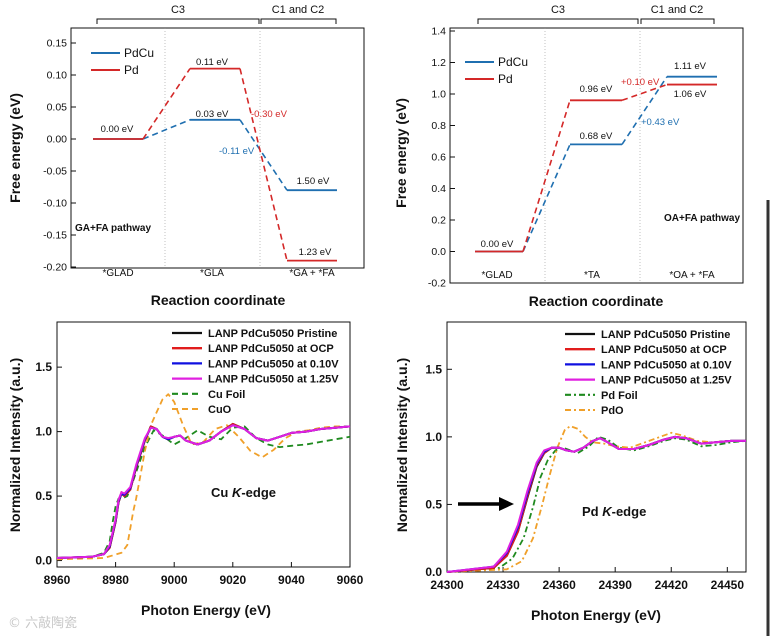 The height and width of the screenshot is (636, 772). Describe the element at coordinates (438, 32) in the screenshot. I see `y-tick-label: 1.4` at that location.